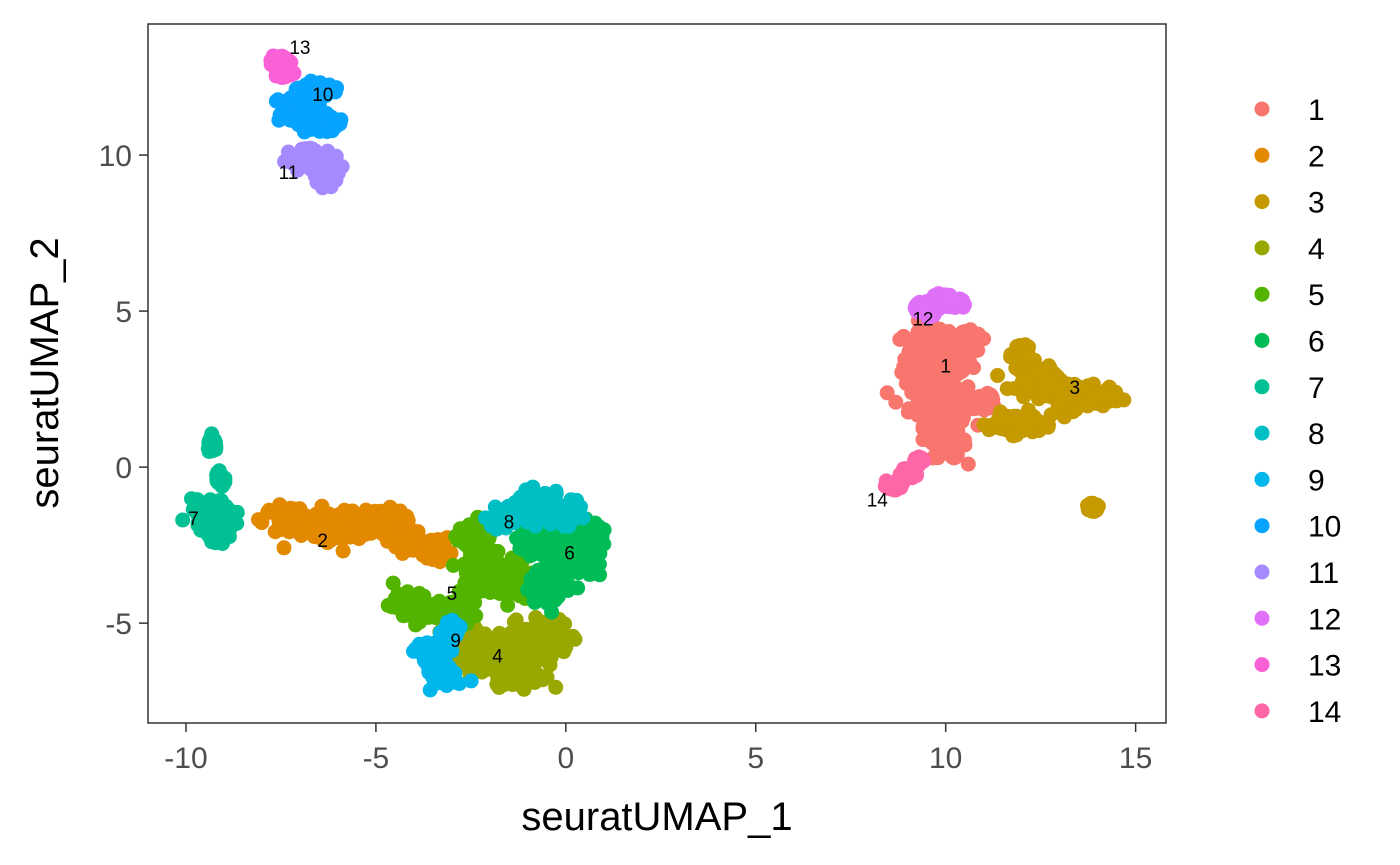 The image size is (1400, 865). What do you see at coordinates (1324, 712) in the screenshot?
I see `legend-label: 14` at bounding box center [1324, 712].